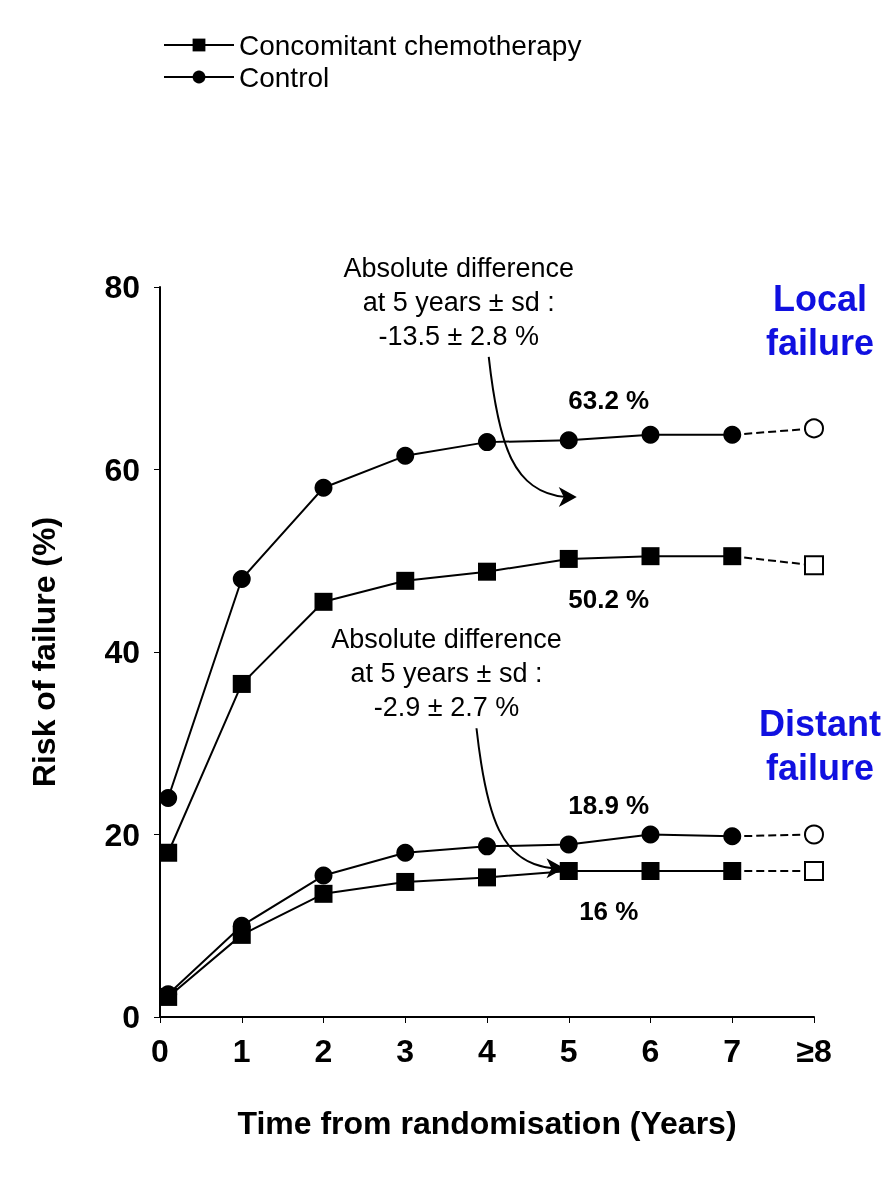 The height and width of the screenshot is (1181, 890). What do you see at coordinates (487, 1051) in the screenshot?
I see `x-tick-label: 4` at bounding box center [487, 1051].